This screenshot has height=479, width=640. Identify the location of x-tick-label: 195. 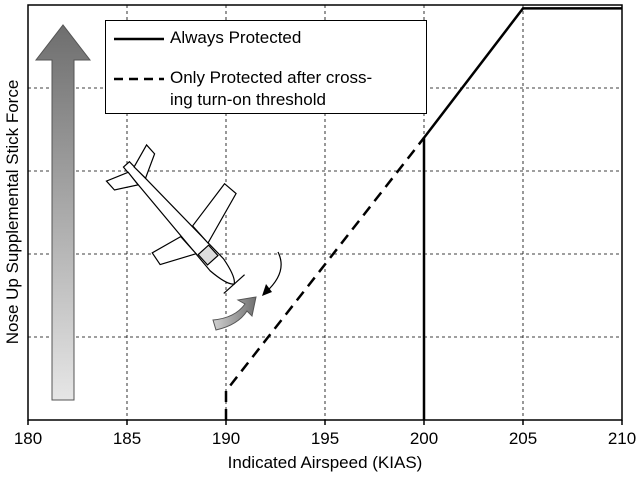
(325, 438).